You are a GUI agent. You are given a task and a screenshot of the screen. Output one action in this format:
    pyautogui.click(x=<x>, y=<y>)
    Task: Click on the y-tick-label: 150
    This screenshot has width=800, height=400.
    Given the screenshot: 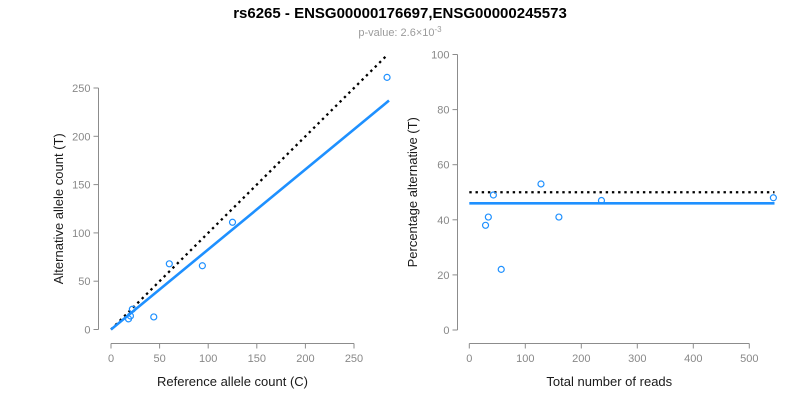 What is the action you would take?
    pyautogui.click(x=81, y=186)
    